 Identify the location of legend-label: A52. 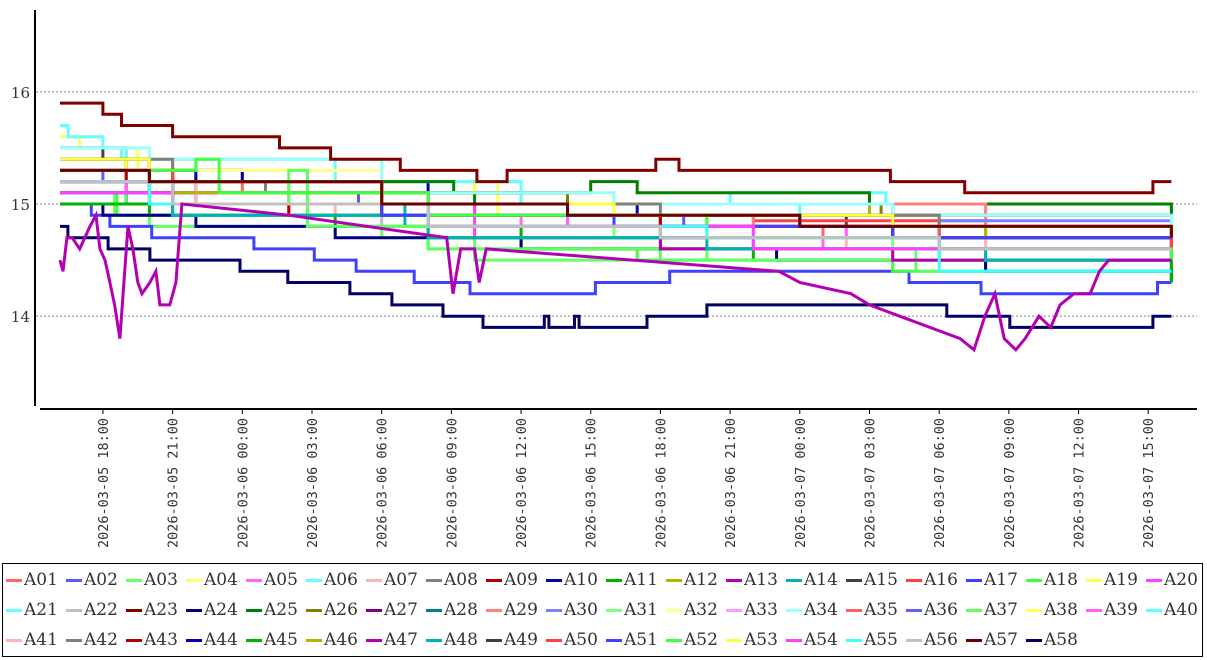
(701, 640).